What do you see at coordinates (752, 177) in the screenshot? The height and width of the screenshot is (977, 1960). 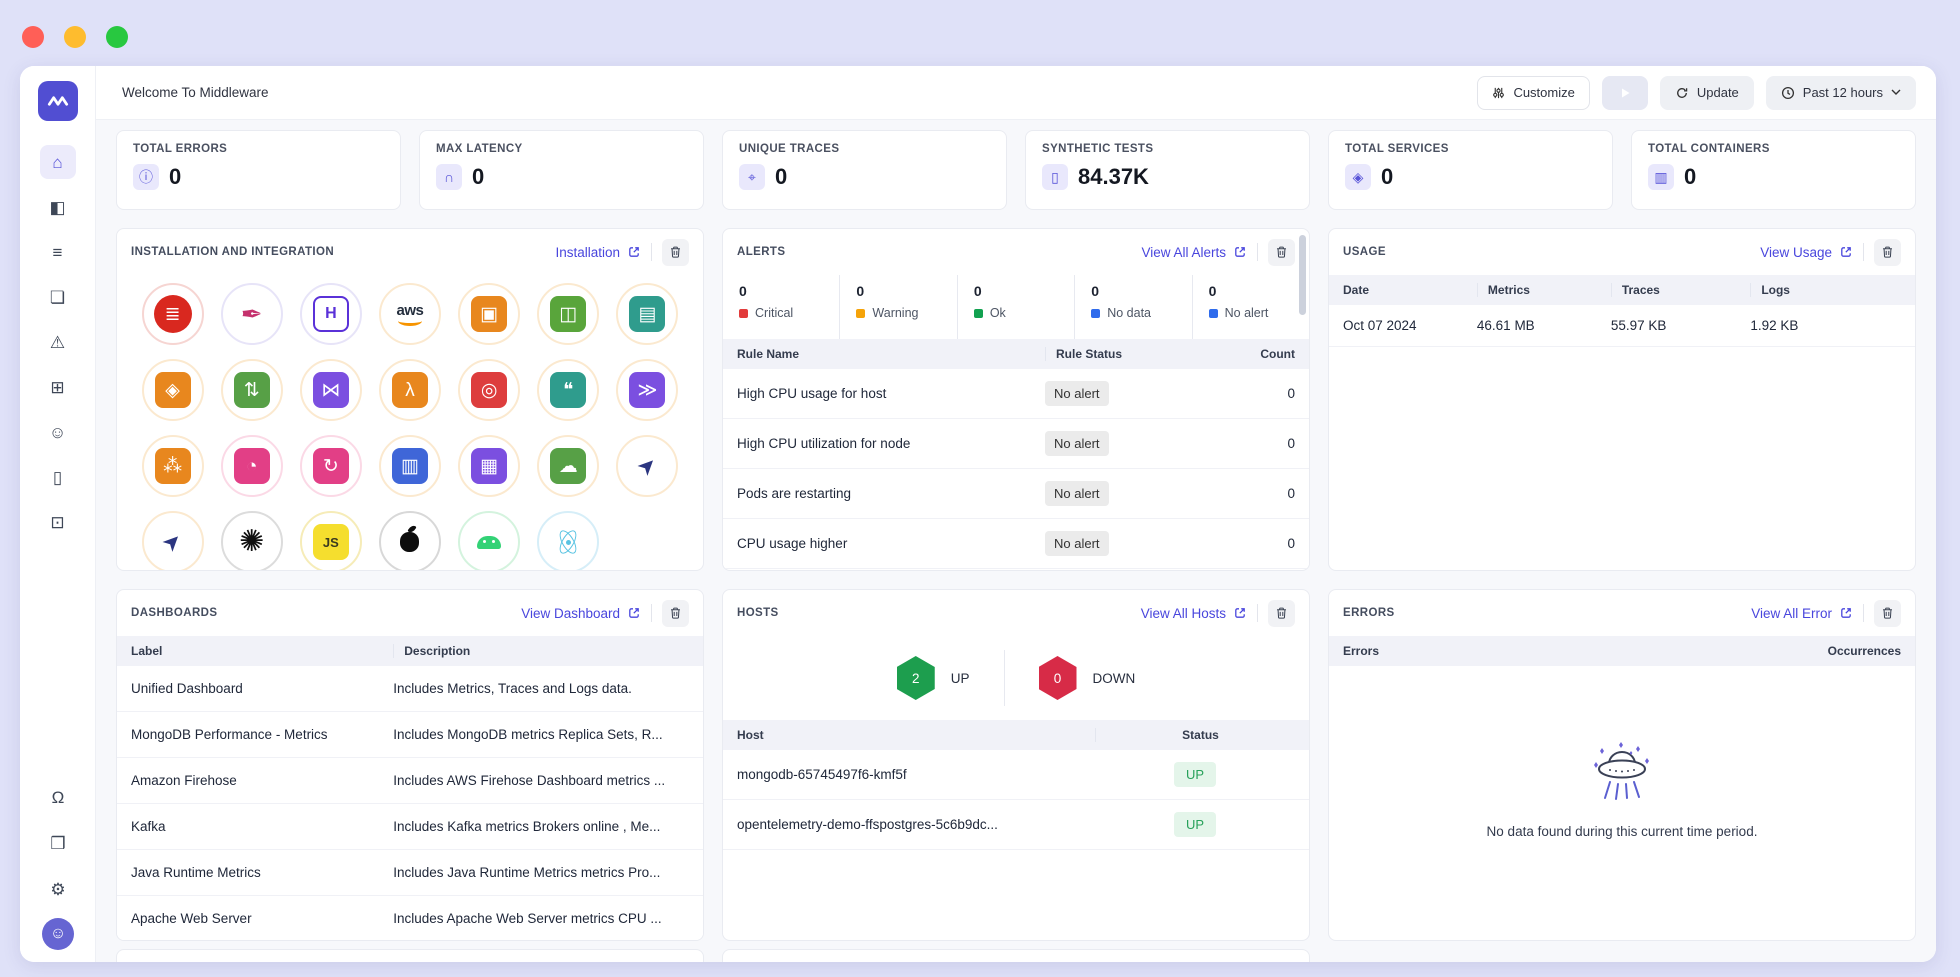 I see `trace-search-icon: ⌖` at bounding box center [752, 177].